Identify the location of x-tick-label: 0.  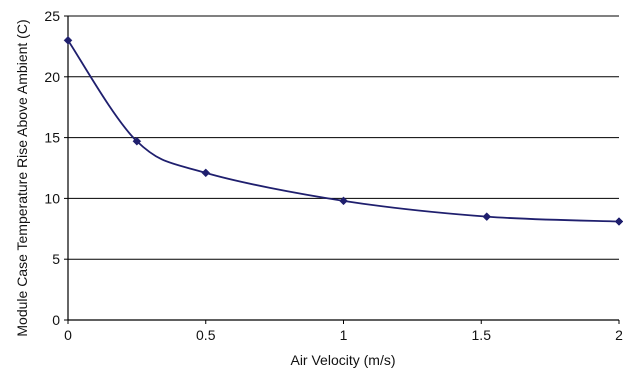
(68, 335).